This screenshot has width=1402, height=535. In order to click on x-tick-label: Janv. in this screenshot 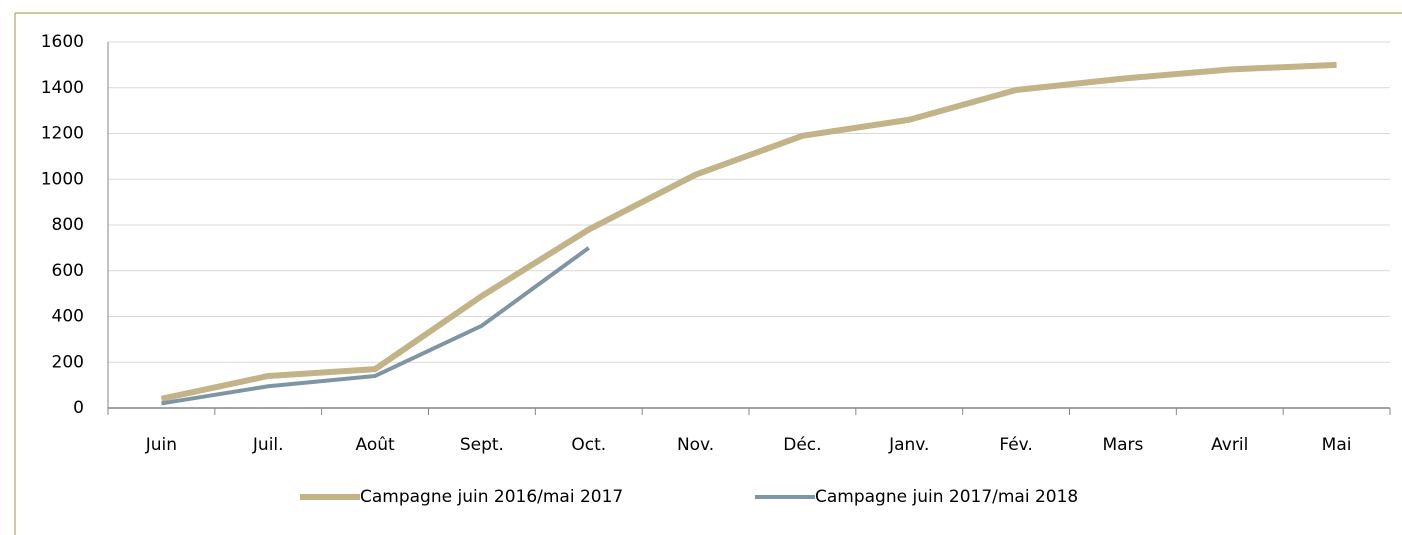, I will do `click(908, 445)`.